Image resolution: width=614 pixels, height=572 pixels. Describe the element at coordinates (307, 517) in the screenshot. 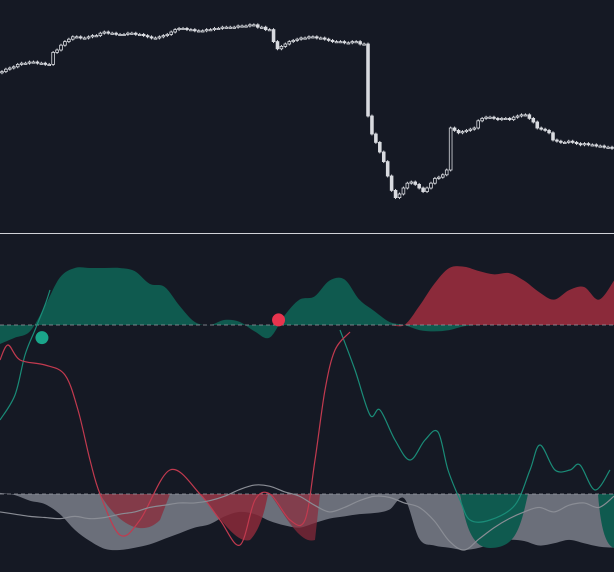

I see `fast-momentum-line` at that location.